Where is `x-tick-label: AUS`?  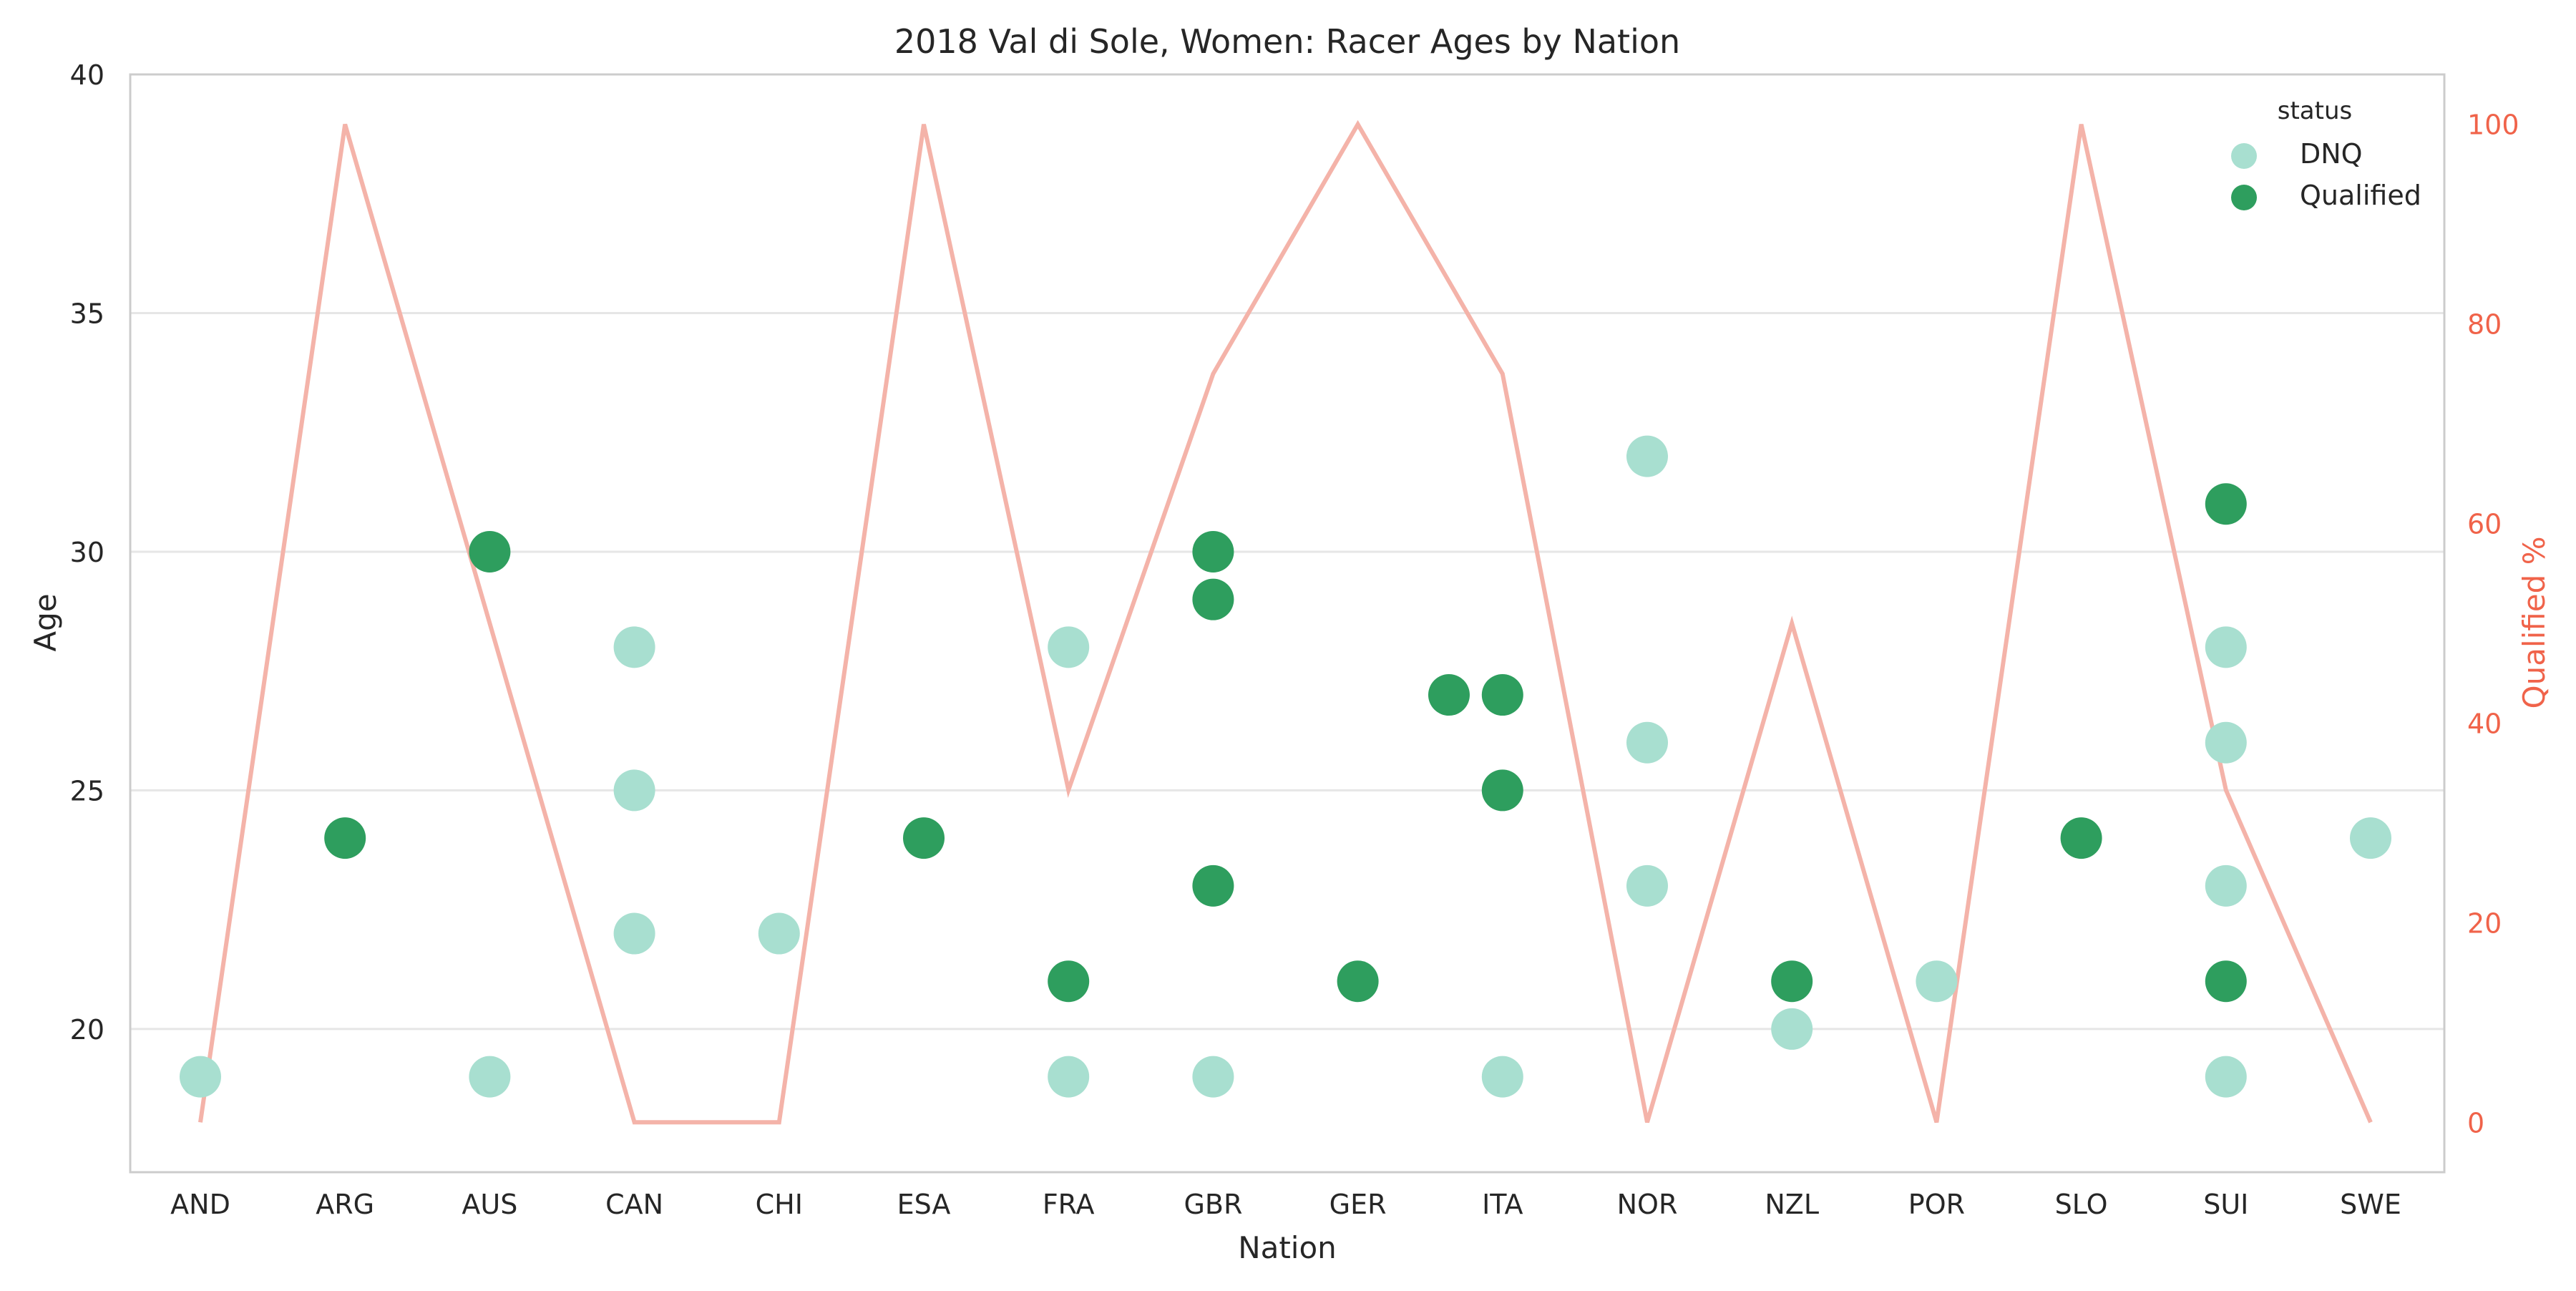 x-tick-label: AUS is located at coordinates (489, 1204).